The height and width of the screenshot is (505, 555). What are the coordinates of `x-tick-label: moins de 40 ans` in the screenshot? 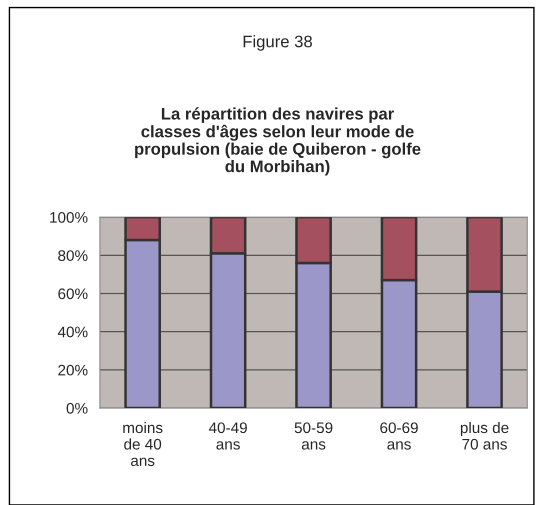 It's located at (142, 444).